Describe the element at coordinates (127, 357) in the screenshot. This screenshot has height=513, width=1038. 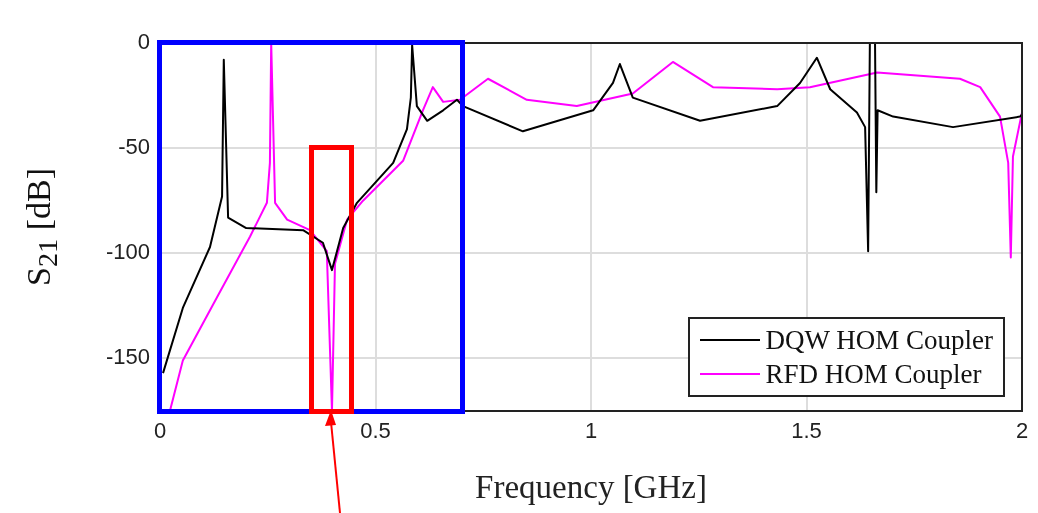
I see `y-tick-label: -150` at that location.